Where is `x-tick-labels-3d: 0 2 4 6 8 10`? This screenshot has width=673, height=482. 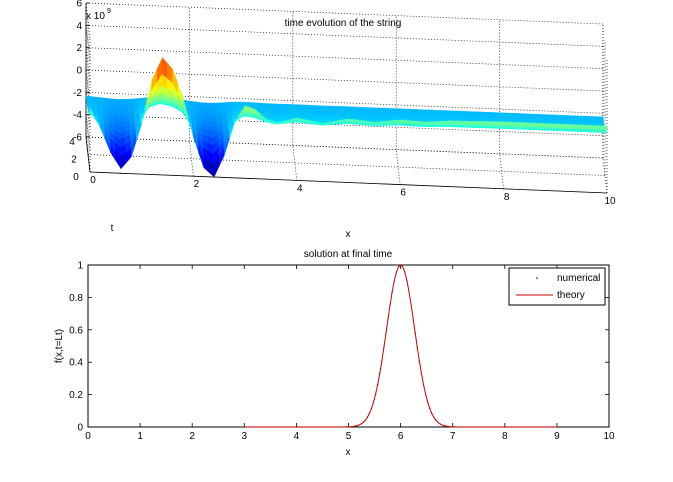 x-tick-labels-3d: 0 2 4 6 8 10 is located at coordinates (353, 191).